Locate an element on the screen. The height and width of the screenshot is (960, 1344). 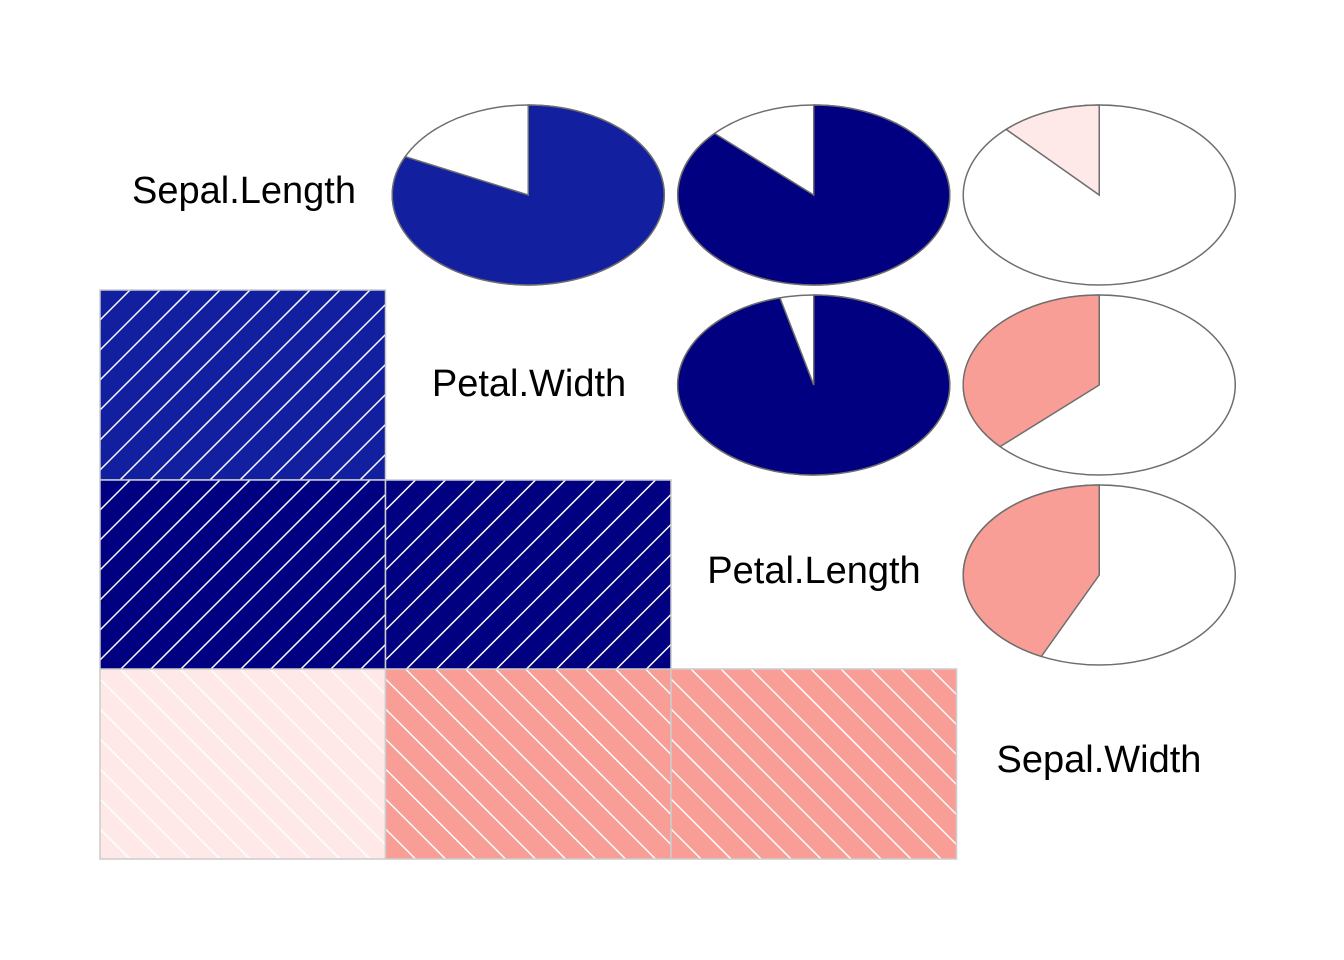
variable-label-petal-length: Petal.Length is located at coordinates (813, 571).